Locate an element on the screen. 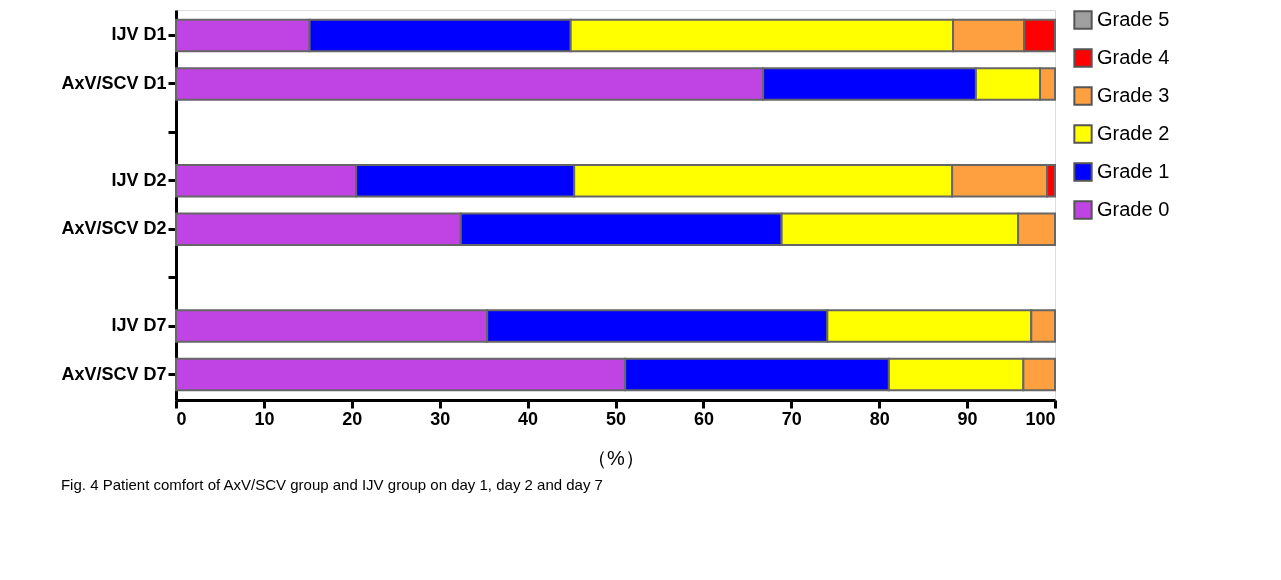 The height and width of the screenshot is (580, 1281). legend-label: Grade 2 is located at coordinates (1133, 133).